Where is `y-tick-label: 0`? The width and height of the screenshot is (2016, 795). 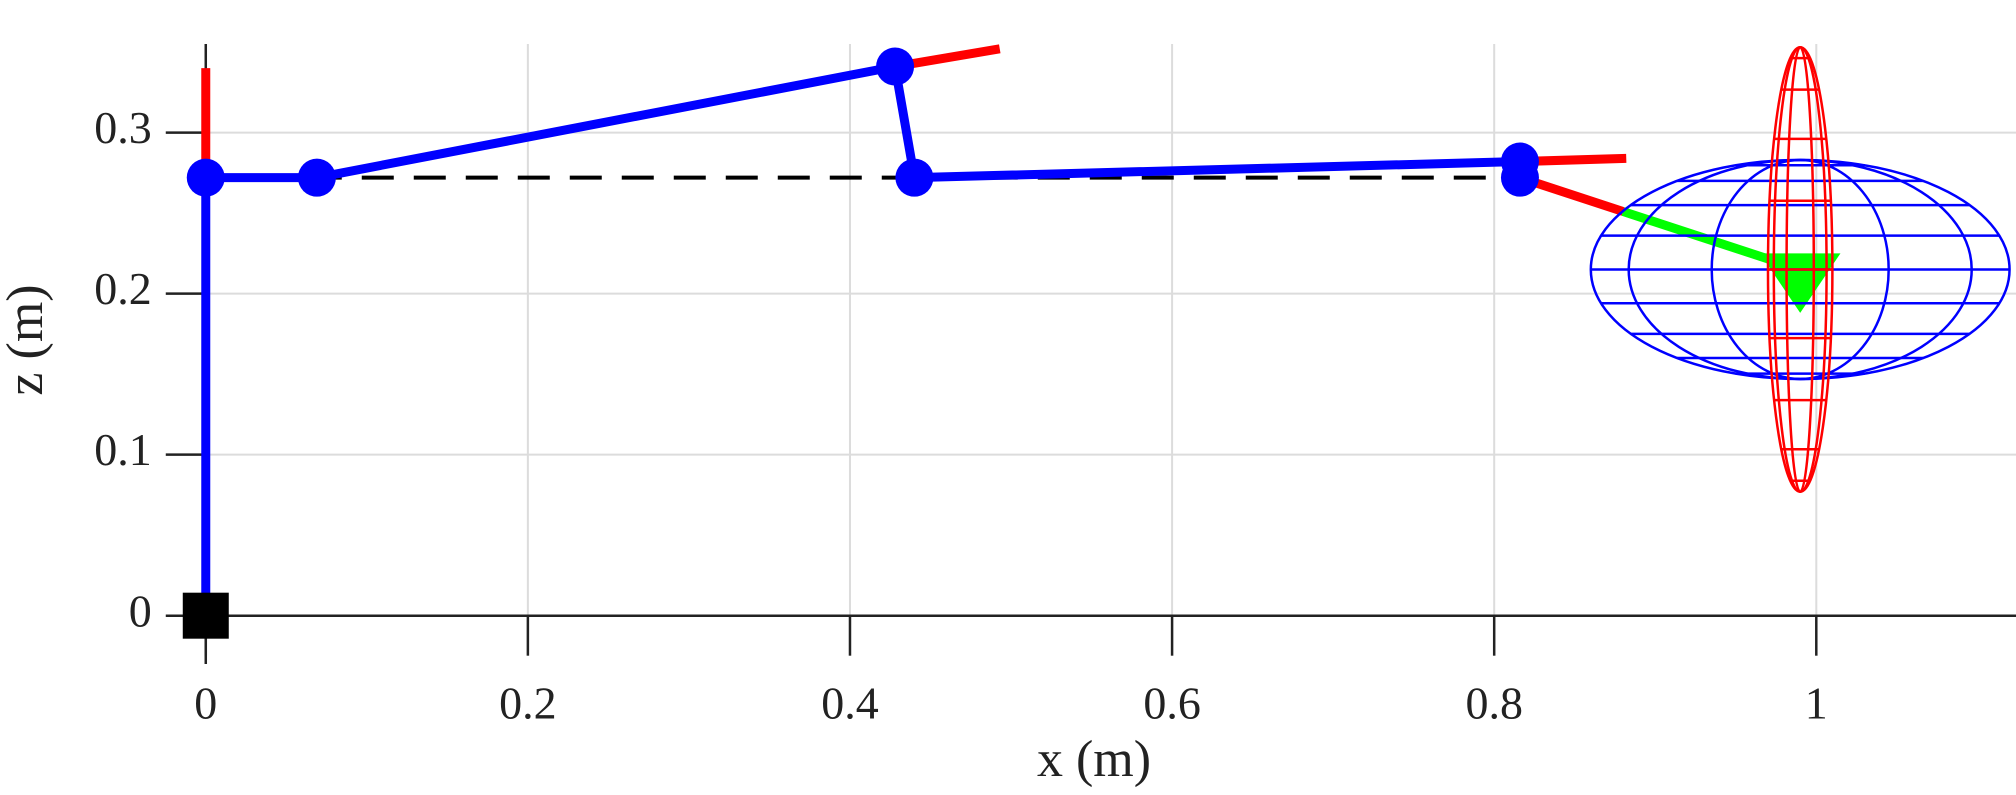 y-tick-label: 0 is located at coordinates (140, 610).